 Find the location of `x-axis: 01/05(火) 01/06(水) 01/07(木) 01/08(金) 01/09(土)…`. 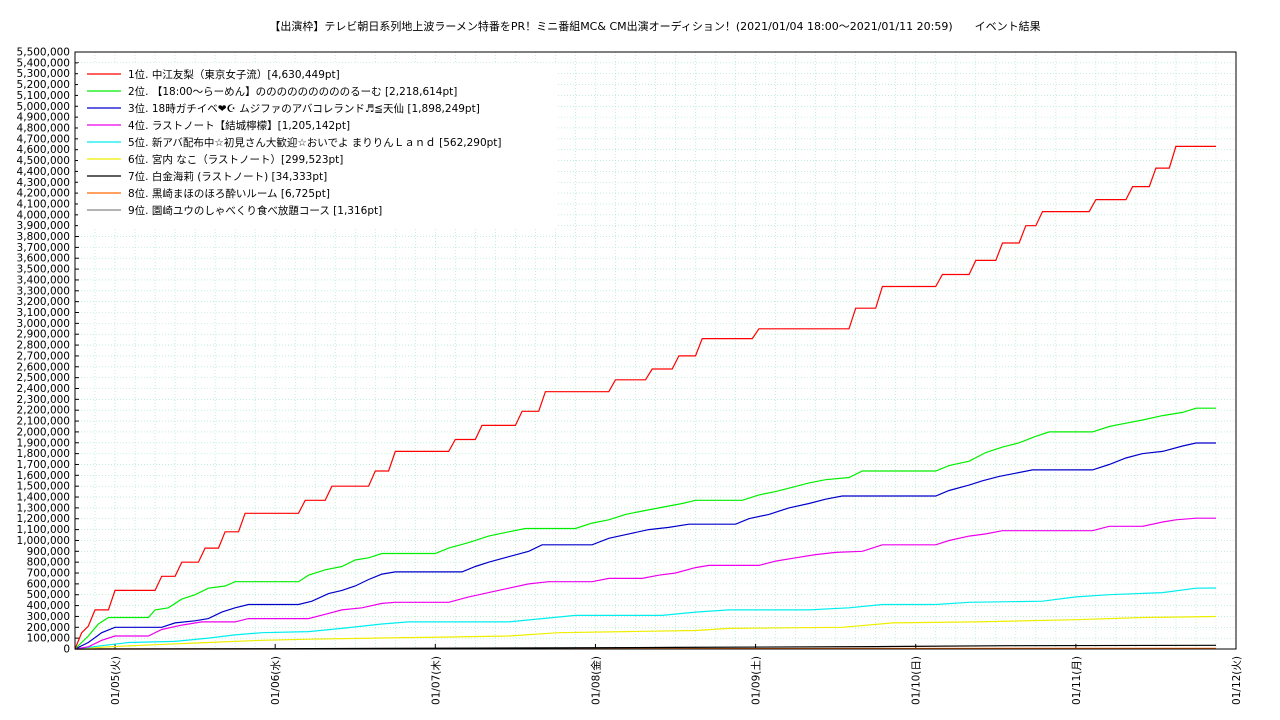

x-axis: 01/05(火) 01/06(水) 01/07(木) 01/08(金) 01/09(土)… is located at coordinates (676, 674).